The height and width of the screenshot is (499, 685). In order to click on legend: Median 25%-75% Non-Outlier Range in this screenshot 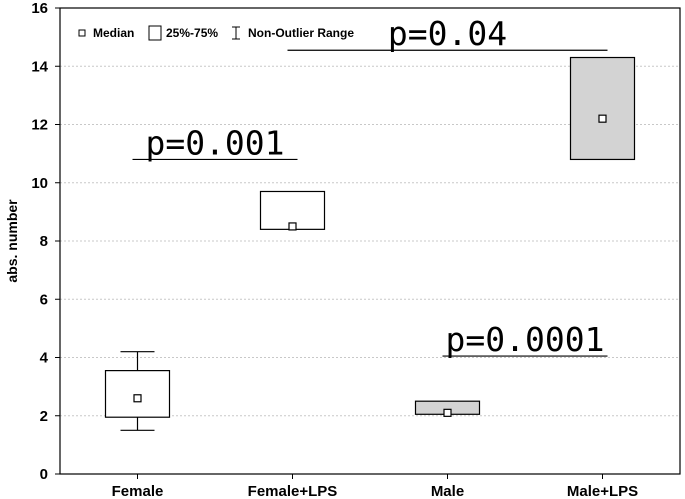, I will do `click(216, 33)`.